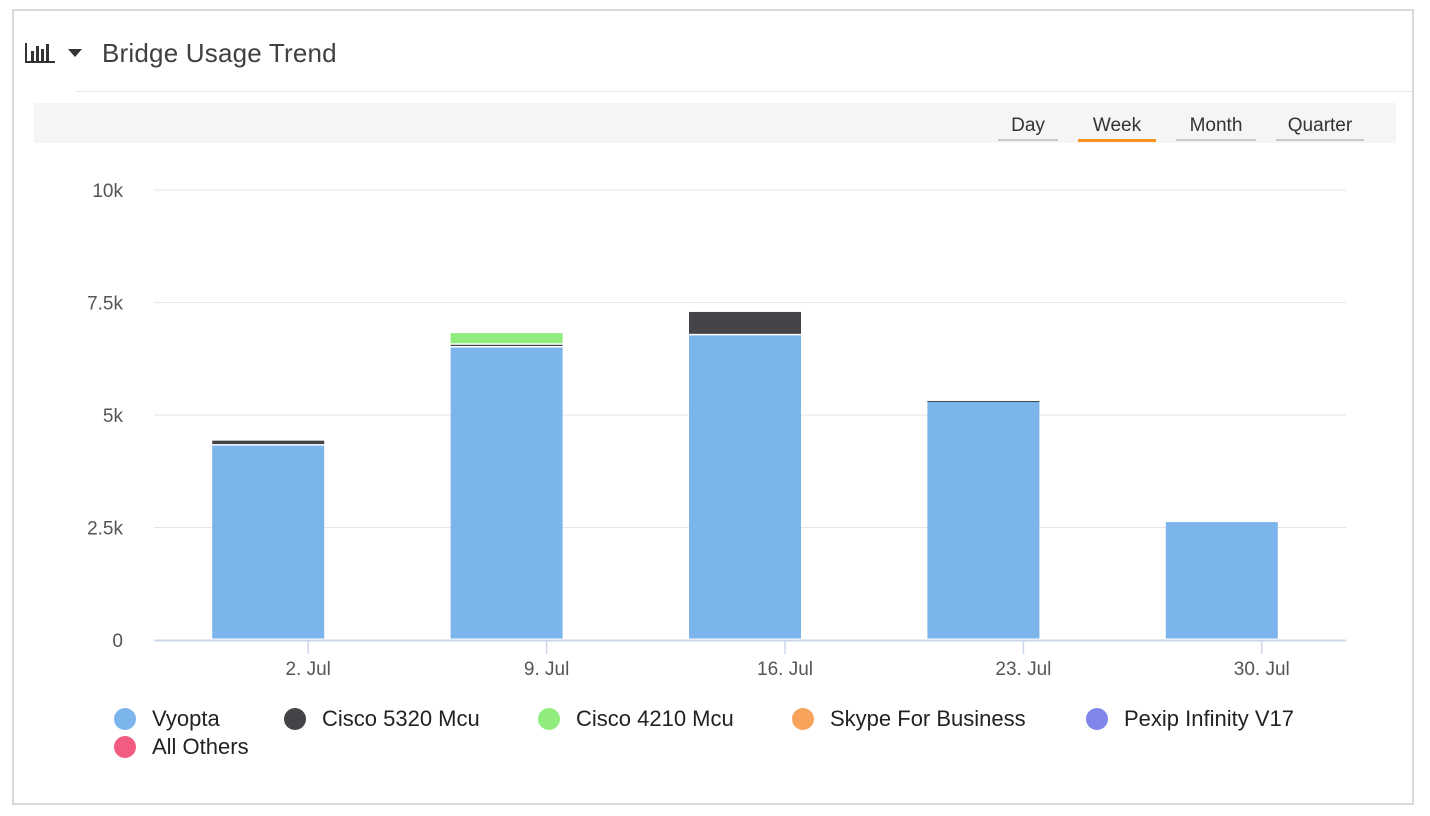 The height and width of the screenshot is (816, 1430). I want to click on legend-item-vyopta: Vyopta, so click(167, 719).